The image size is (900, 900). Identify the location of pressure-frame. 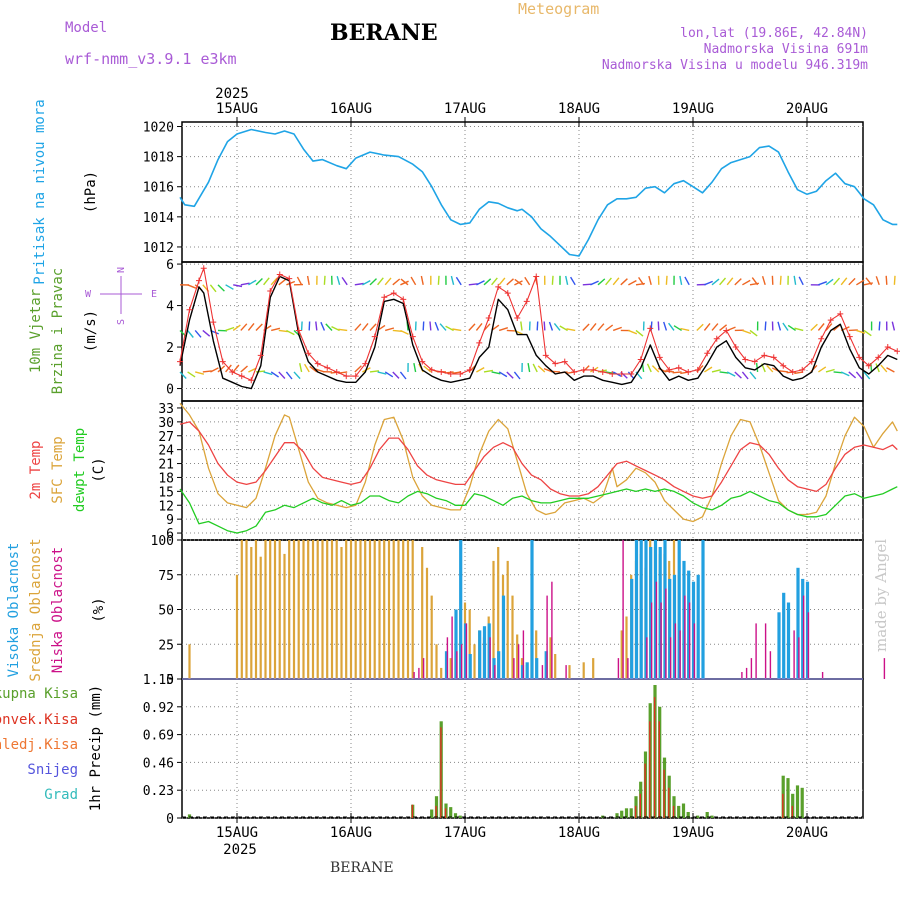
(522, 192).